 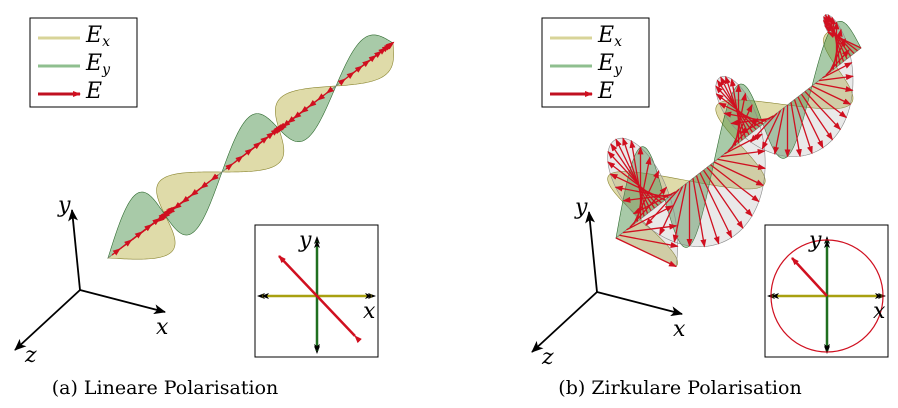 What do you see at coordinates (679, 388) in the screenshot?
I see `caption: (b) Zirkulare Polarisation` at bounding box center [679, 388].